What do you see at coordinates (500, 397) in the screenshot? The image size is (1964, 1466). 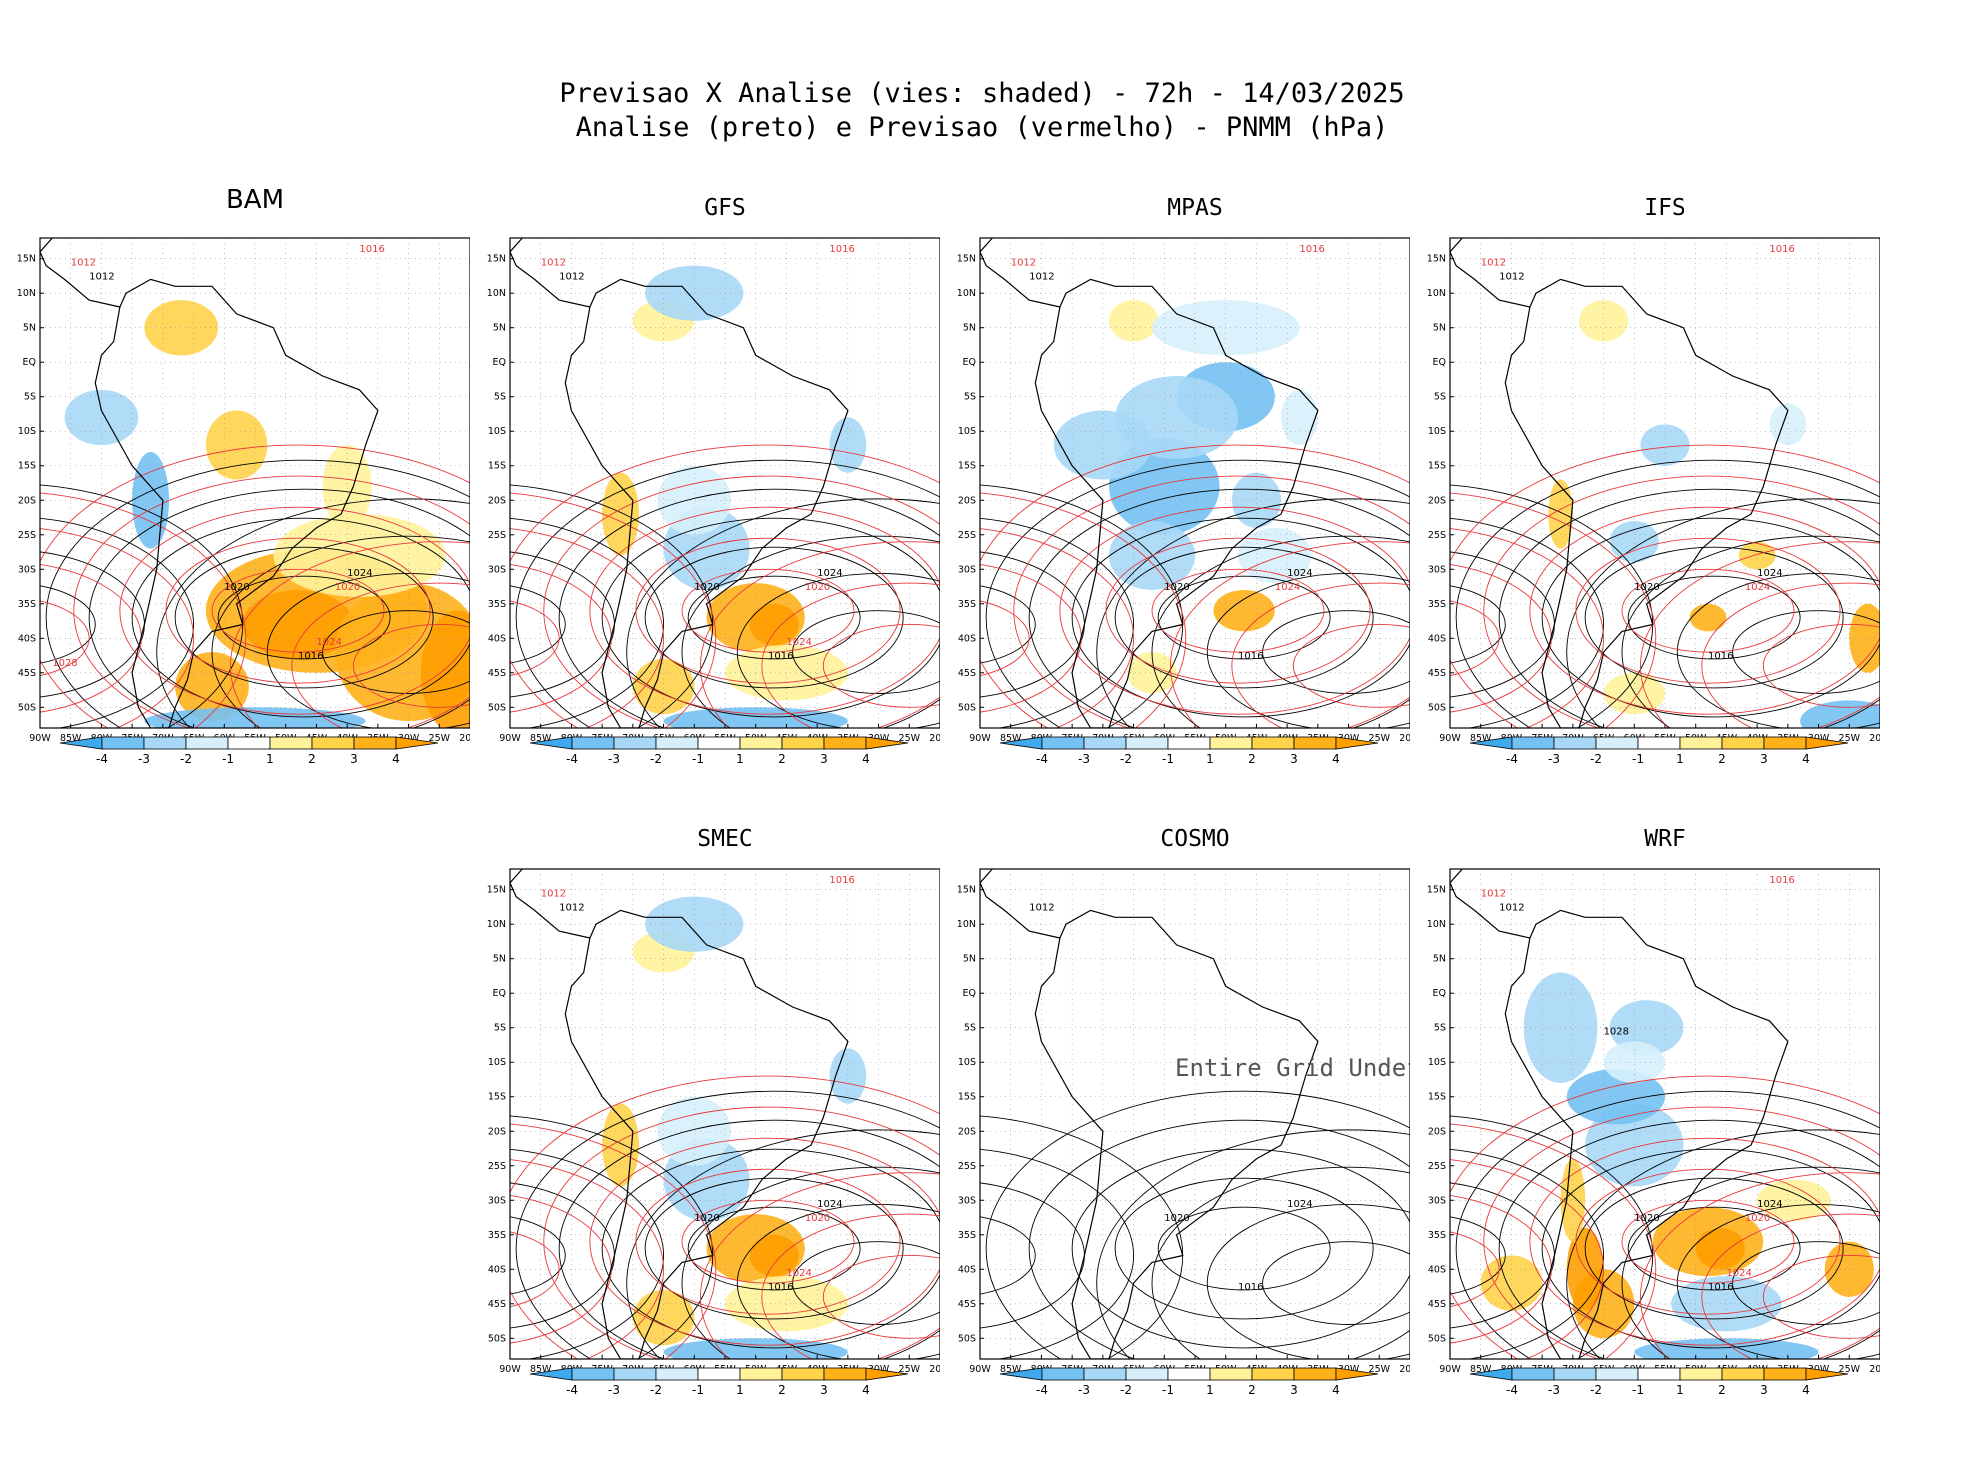 I see `lat-tick-label: 5S` at bounding box center [500, 397].